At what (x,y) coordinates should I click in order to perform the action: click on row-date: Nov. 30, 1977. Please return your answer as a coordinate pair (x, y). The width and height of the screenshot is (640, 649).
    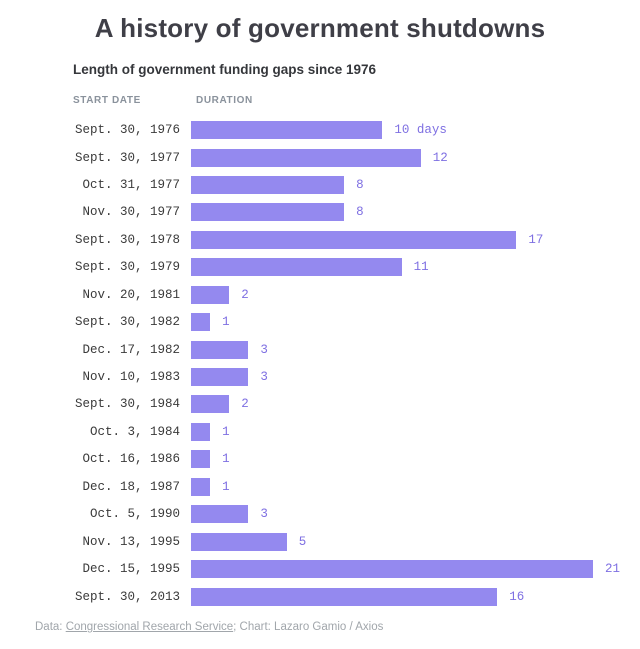
    Looking at the image, I should click on (131, 212).